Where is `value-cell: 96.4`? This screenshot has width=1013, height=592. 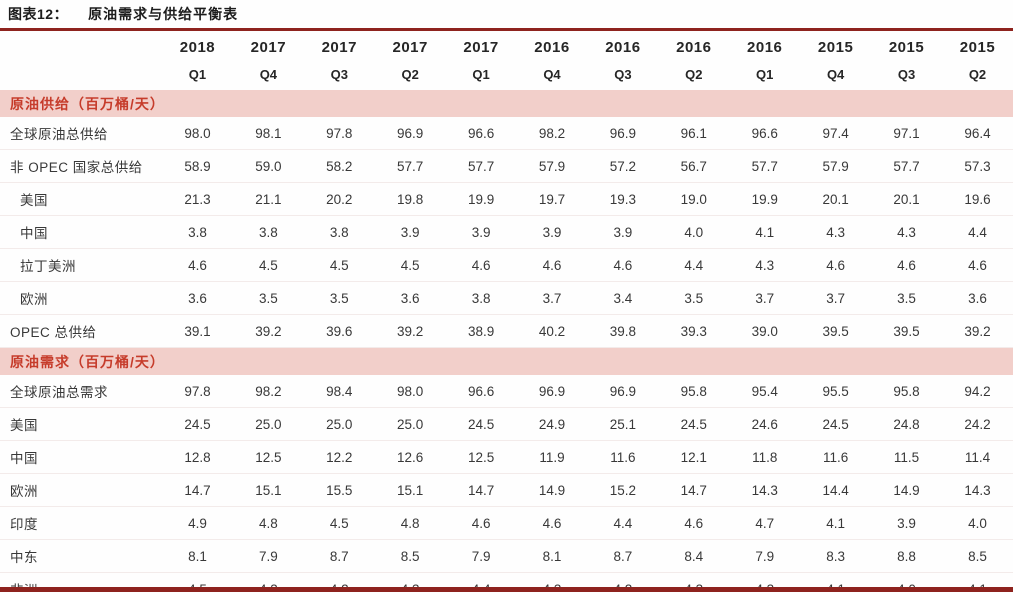
value-cell: 96.4 is located at coordinates (977, 133).